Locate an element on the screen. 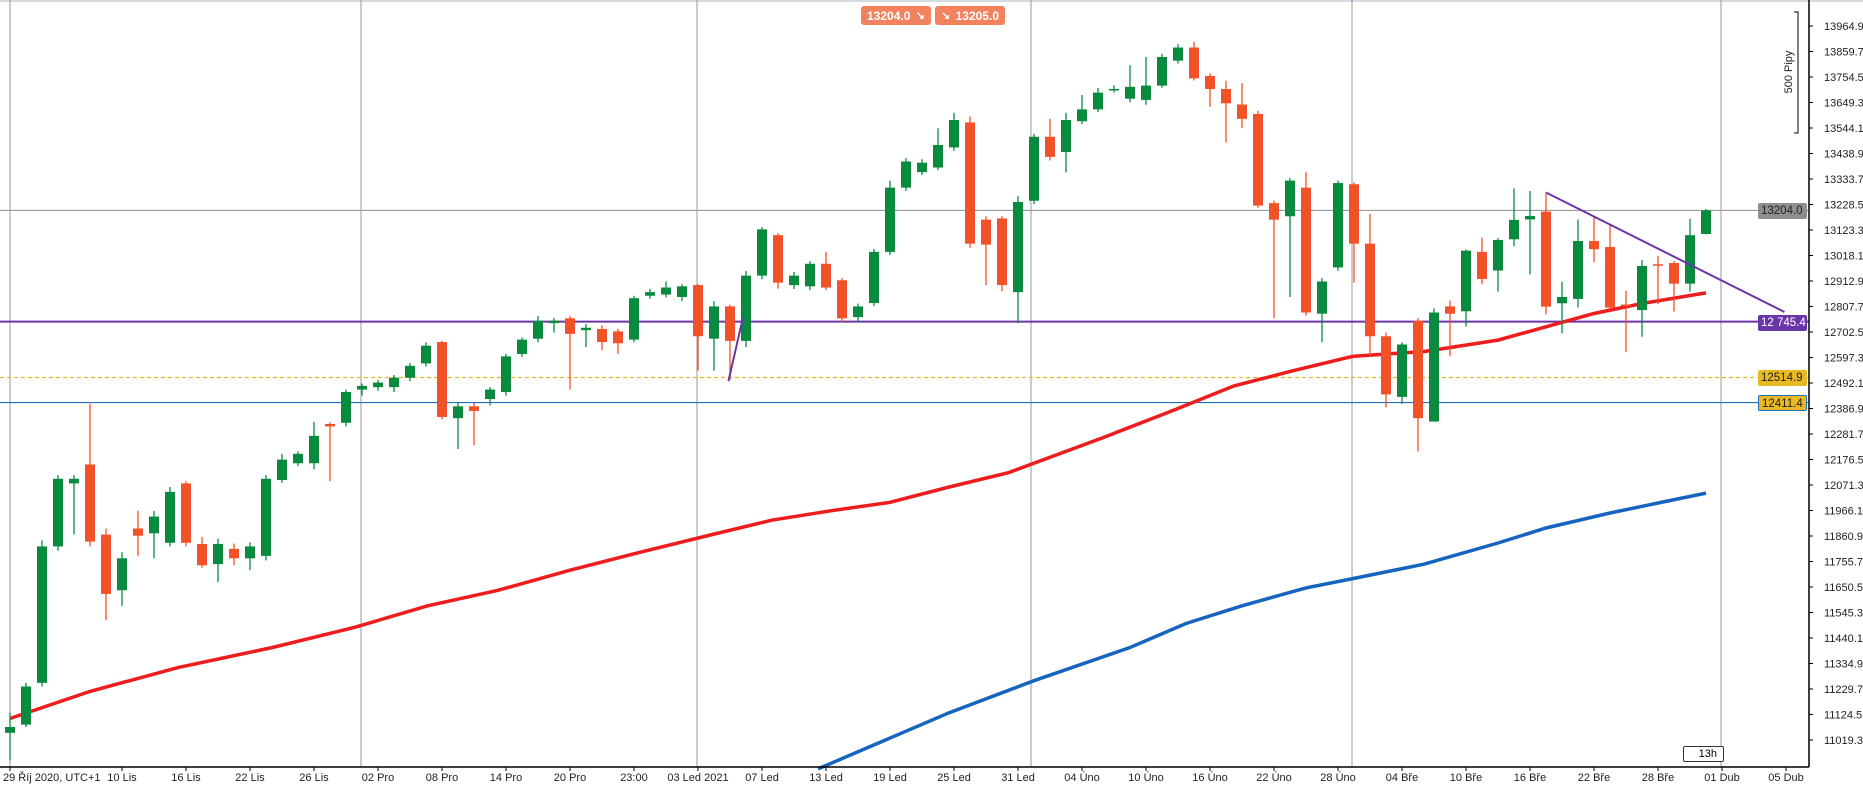 This screenshot has height=786, width=1863. price-tick-label: 13333.7 is located at coordinates (1843, 180).